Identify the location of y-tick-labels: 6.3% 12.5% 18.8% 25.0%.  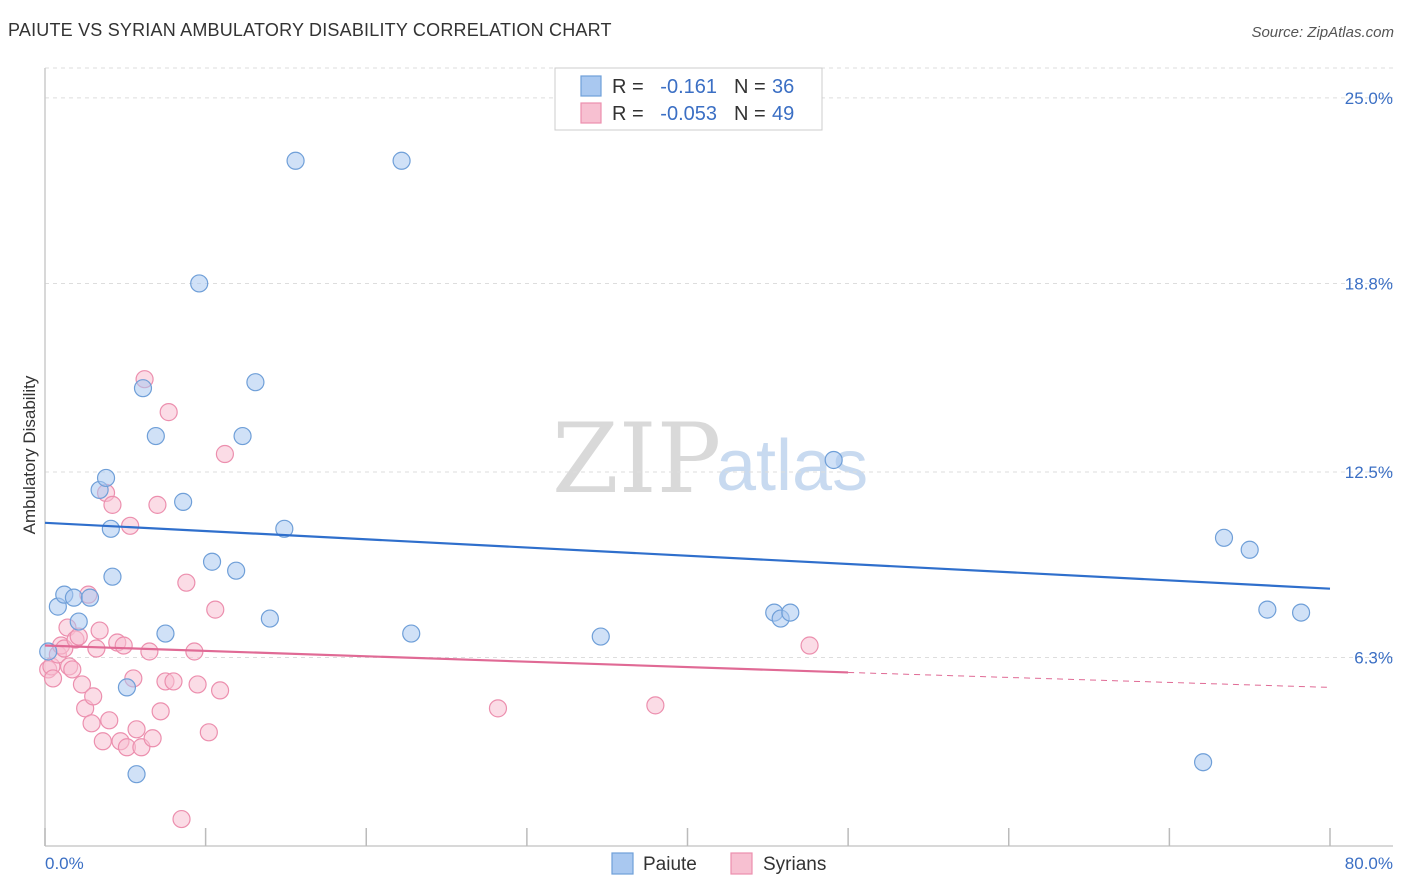
(1369, 378).